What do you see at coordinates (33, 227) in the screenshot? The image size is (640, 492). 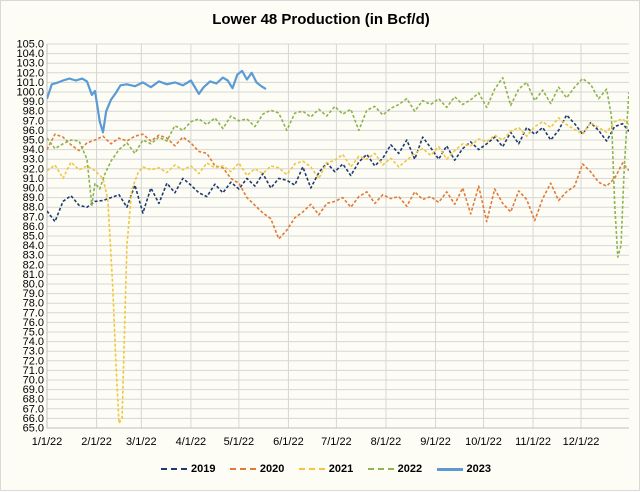 I see `y-tick-label: 86.0` at bounding box center [33, 227].